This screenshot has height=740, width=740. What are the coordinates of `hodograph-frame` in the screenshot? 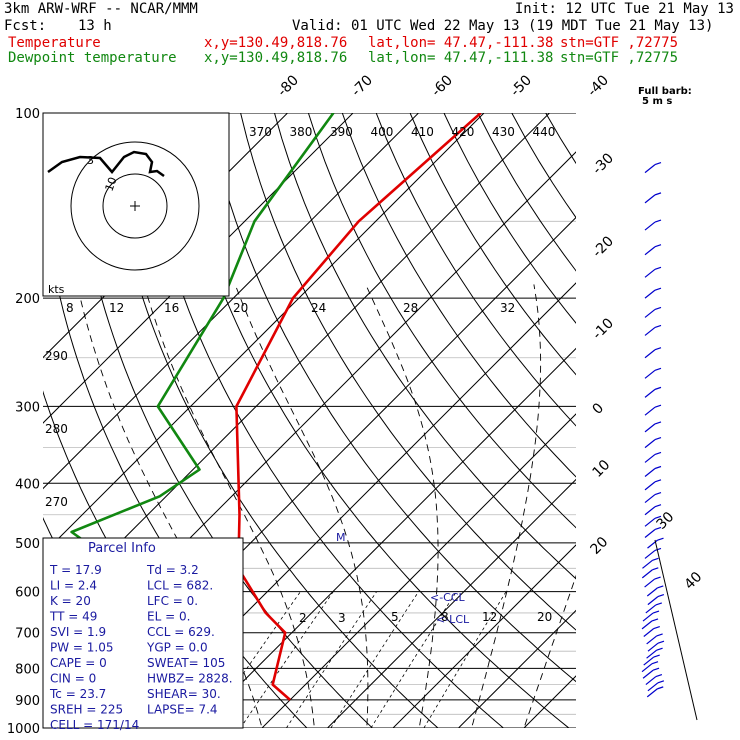 It's located at (136, 204).